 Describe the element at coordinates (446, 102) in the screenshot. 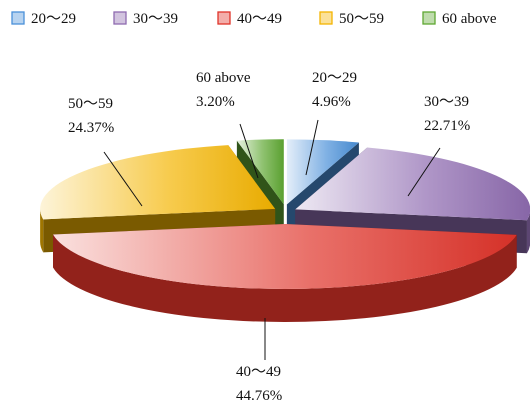

I see `slice-label-category-1: 30～39` at that location.